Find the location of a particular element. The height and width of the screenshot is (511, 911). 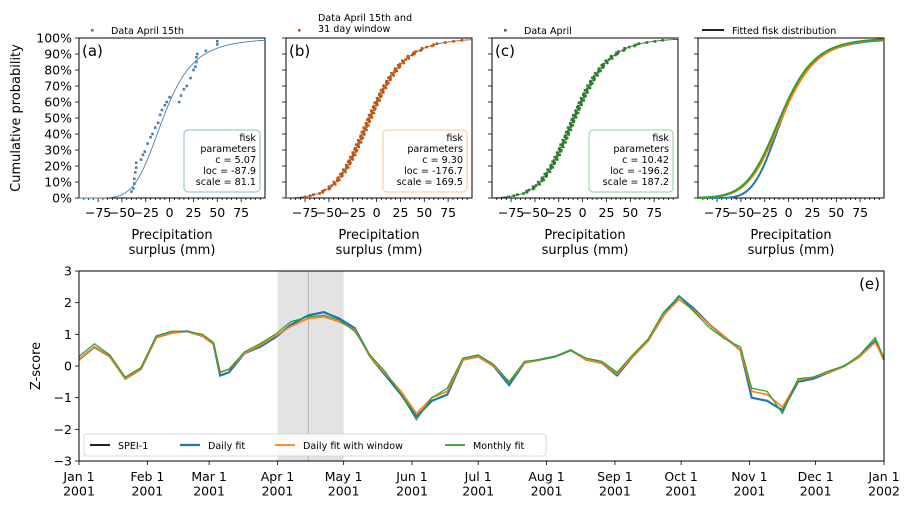

y-tick-label: 10% is located at coordinates (58, 182).